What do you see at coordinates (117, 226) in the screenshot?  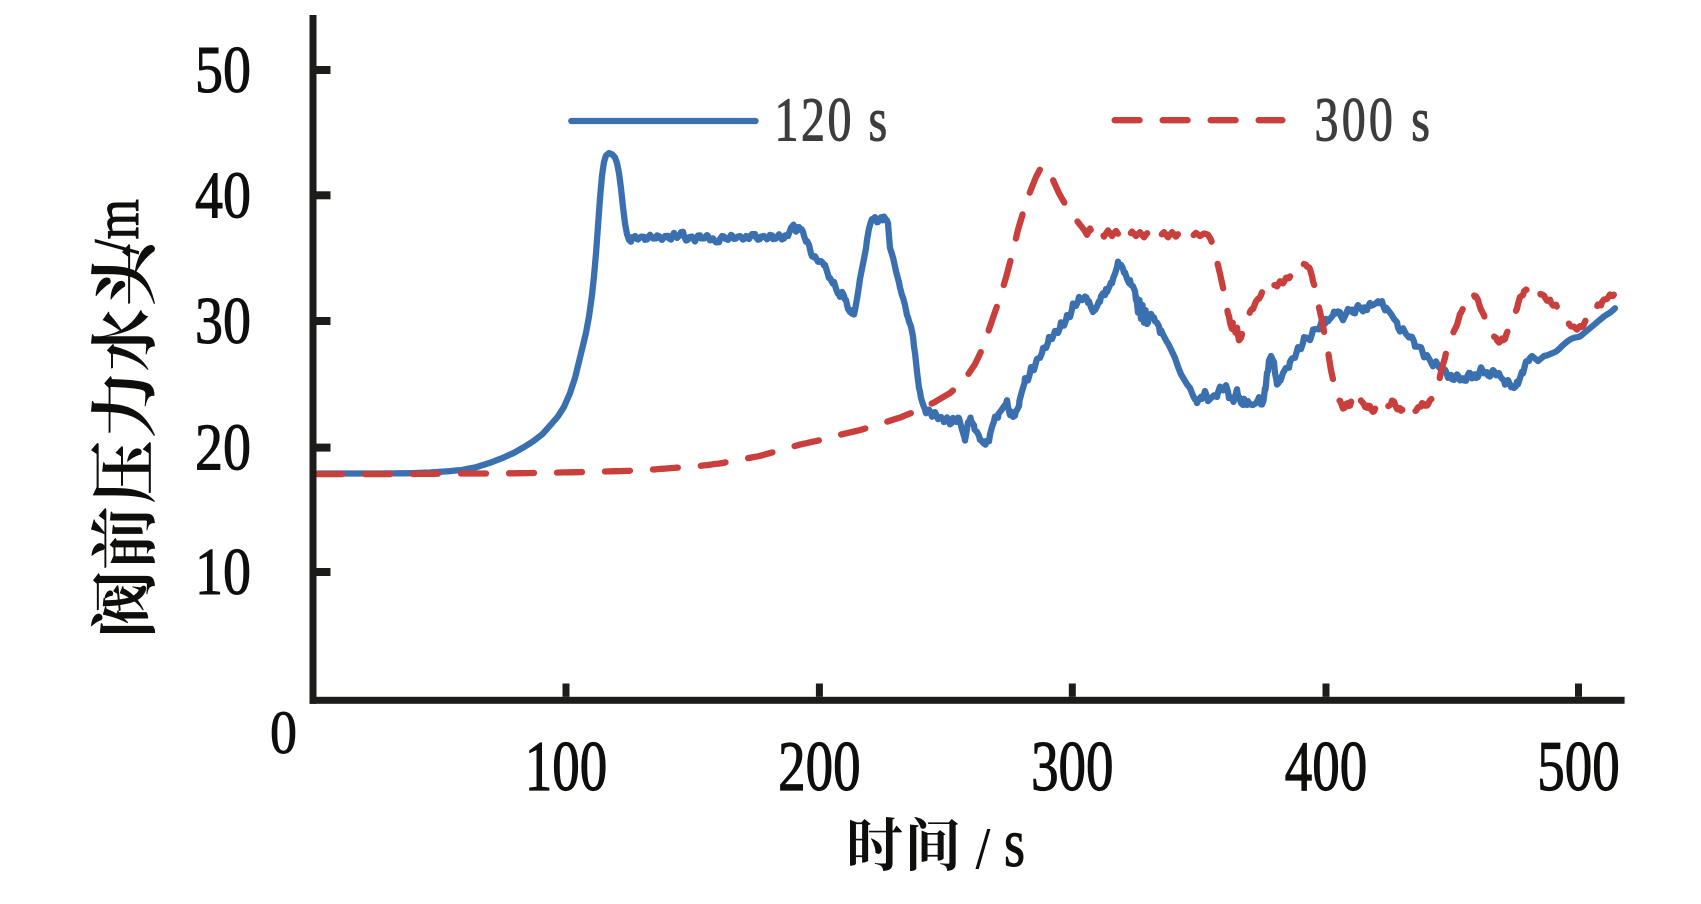 I see `svg-text: /m` at bounding box center [117, 226].